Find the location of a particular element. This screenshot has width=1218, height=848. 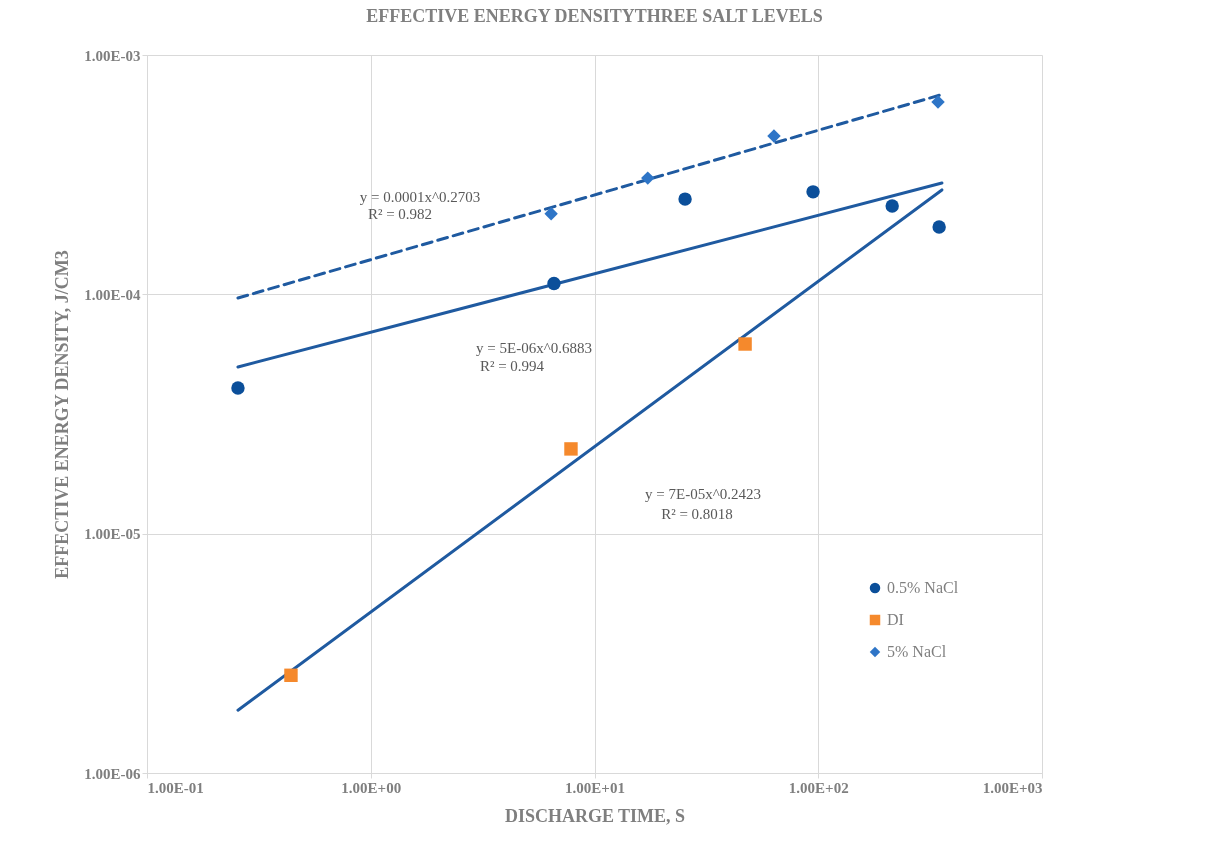

y-axis-title: EFFECTIVE ENERGY DENSITY, J/CM3 is located at coordinates (62, 414).